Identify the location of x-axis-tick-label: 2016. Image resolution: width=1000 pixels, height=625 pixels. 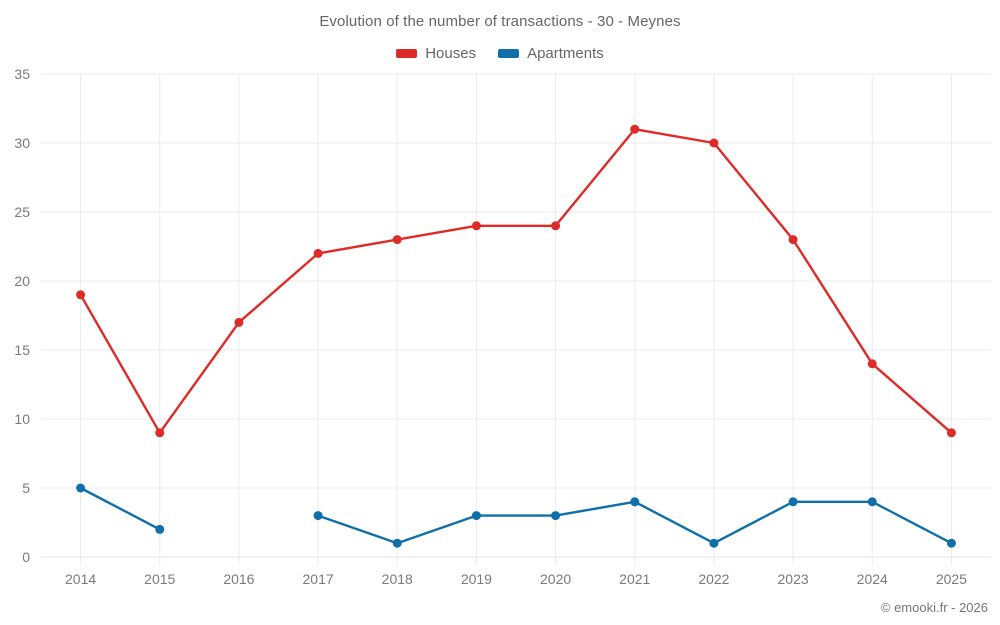
(238, 579).